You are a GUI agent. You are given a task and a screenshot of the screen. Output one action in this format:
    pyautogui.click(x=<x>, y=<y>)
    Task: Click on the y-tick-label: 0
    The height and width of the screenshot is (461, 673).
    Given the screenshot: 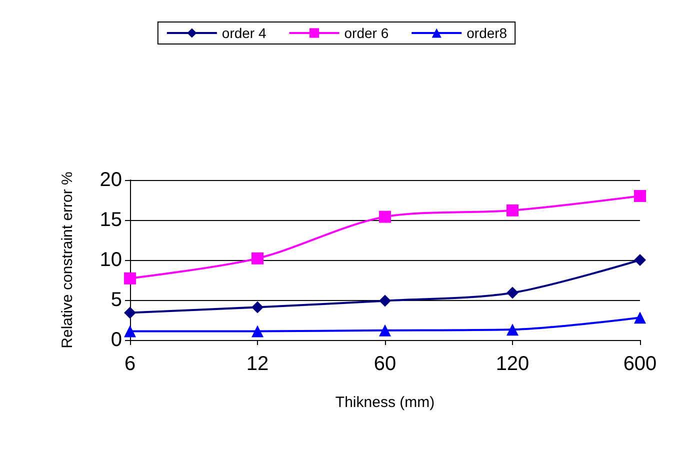 What is the action you would take?
    pyautogui.click(x=116, y=340)
    